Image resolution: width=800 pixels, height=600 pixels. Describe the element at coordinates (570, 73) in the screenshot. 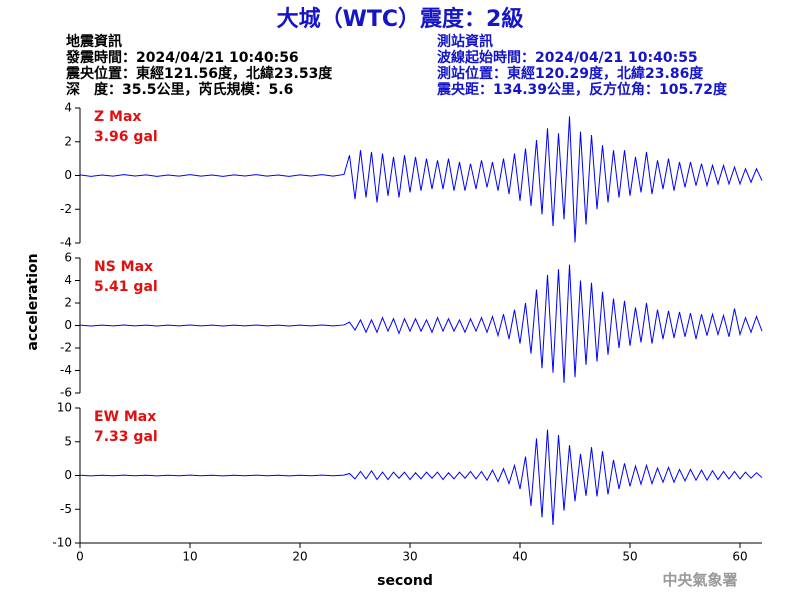

I see `header-right: 測站位置：東經120.29度，北緯23.86度` at that location.